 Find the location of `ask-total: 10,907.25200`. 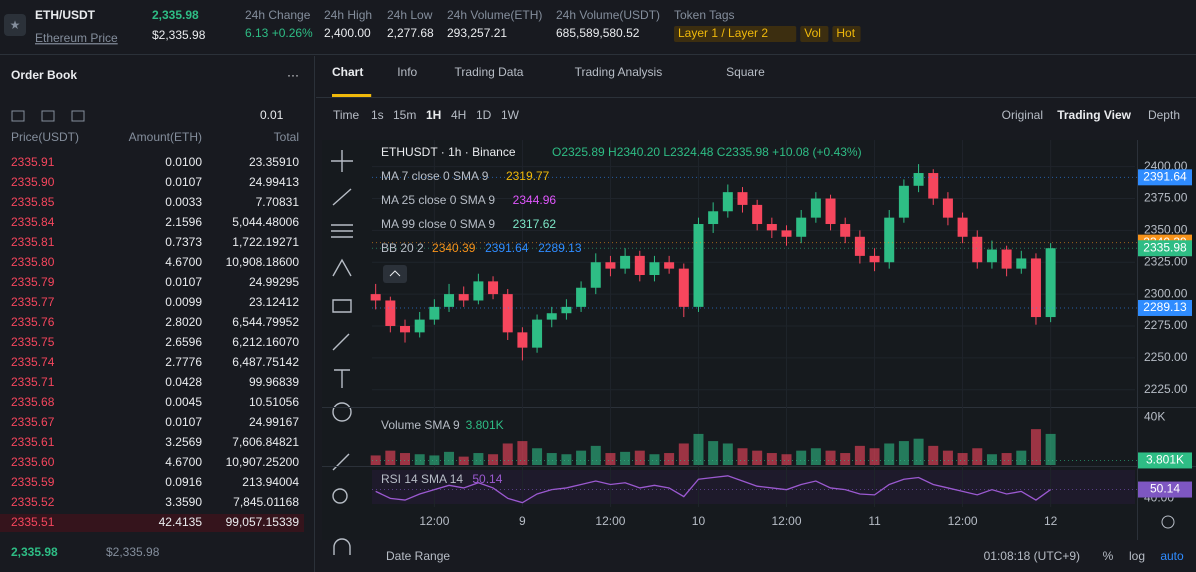

ask-total: 10,907.25200 is located at coordinates (263, 462).